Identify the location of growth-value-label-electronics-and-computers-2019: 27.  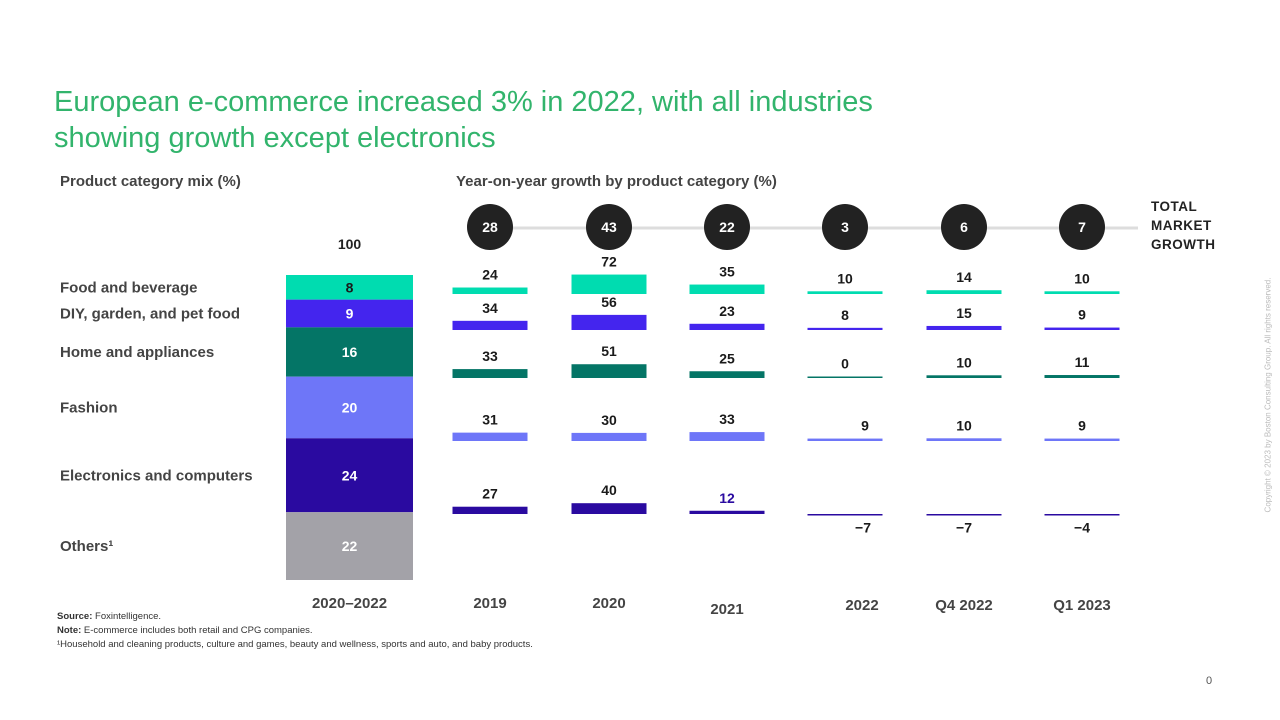
(490, 494).